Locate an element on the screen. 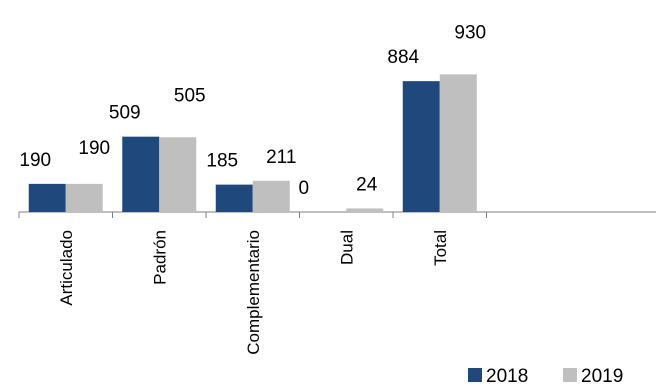  data-label-2019-2: 211 is located at coordinates (281, 157).